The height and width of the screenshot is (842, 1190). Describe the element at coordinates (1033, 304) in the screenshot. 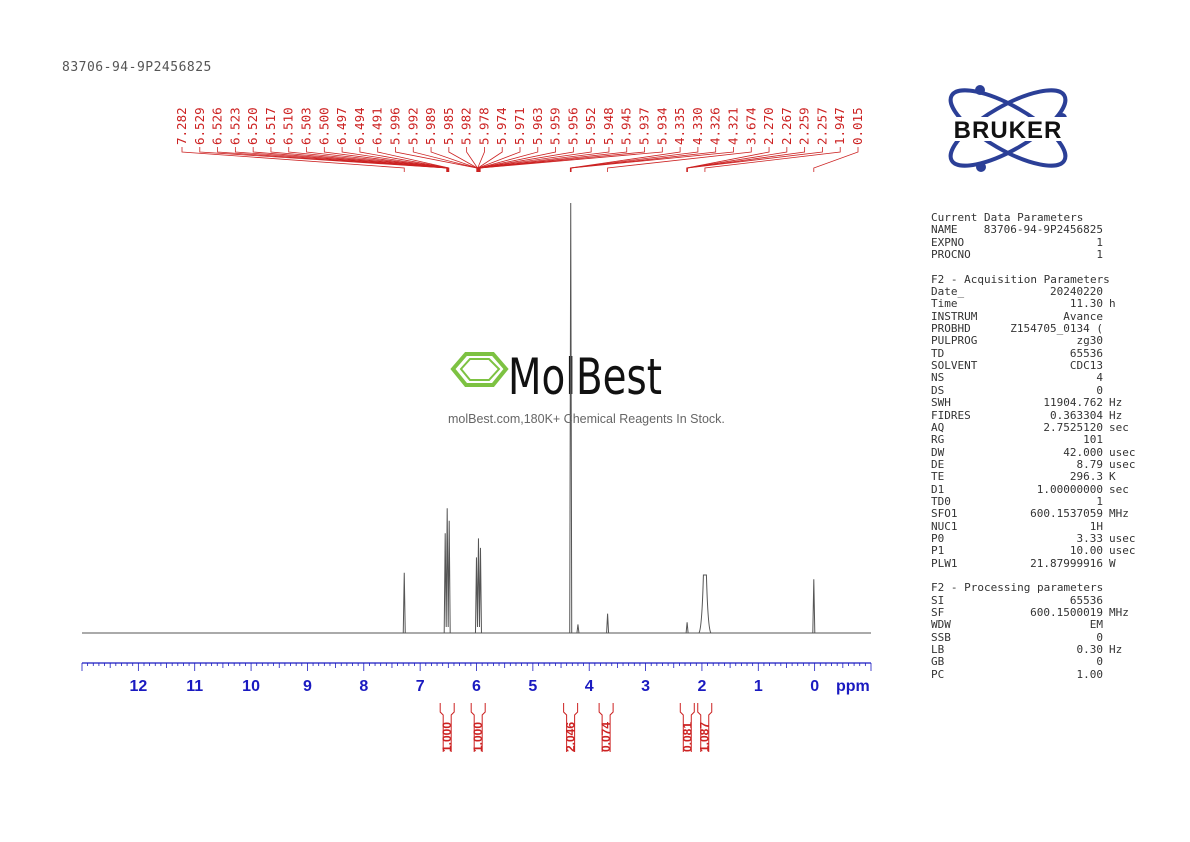

I see `parameter-row: Time 11.30 h` at that location.